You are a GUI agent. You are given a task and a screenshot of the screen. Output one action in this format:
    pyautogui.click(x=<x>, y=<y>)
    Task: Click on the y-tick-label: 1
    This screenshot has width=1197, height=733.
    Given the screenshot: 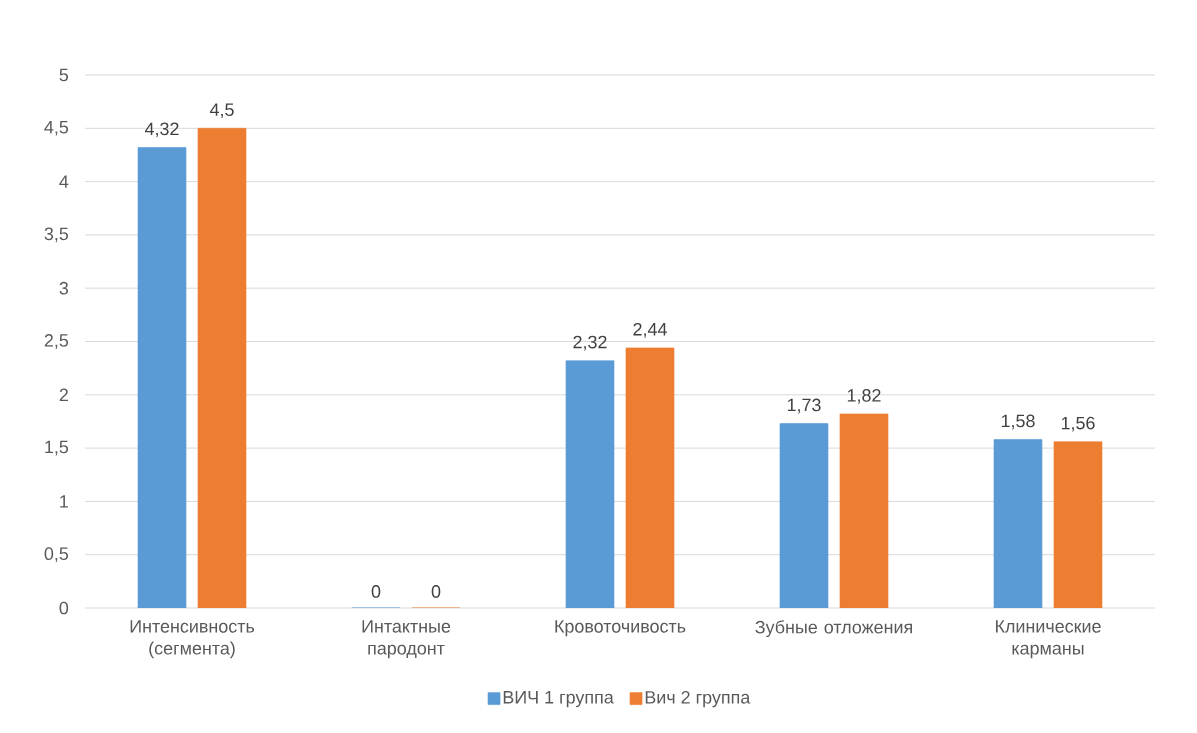 What is the action you would take?
    pyautogui.click(x=64, y=501)
    